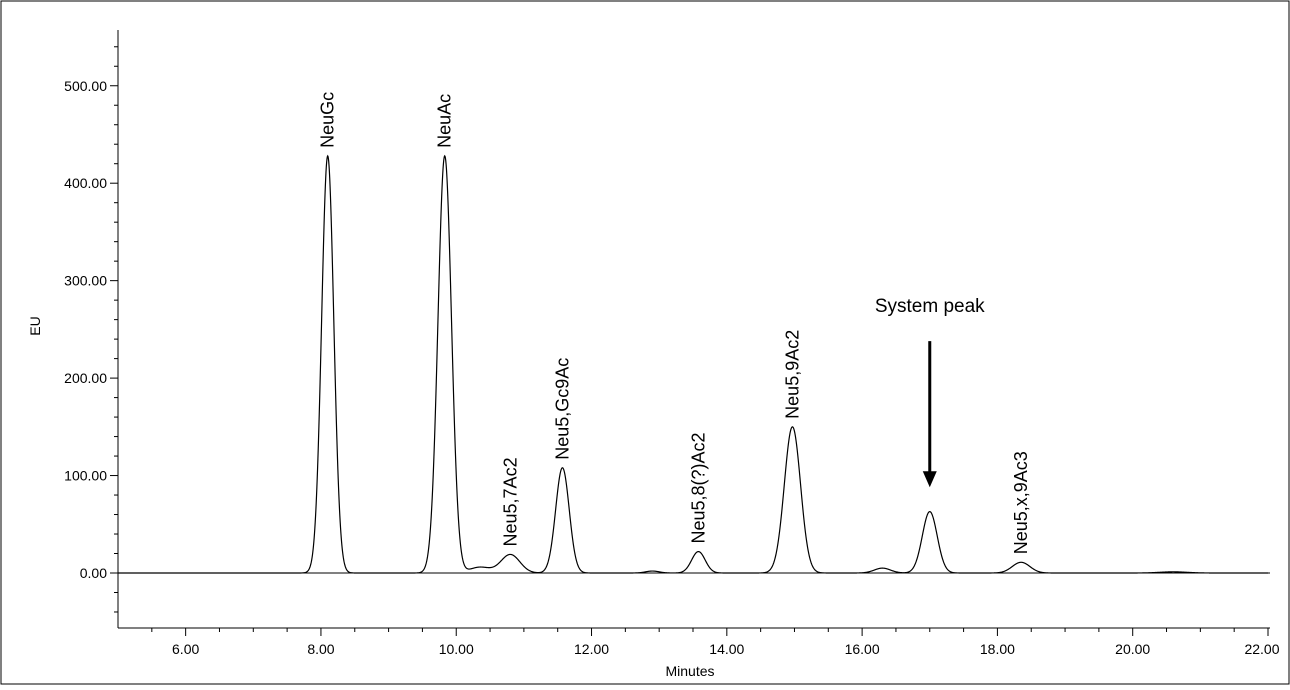 This screenshot has width=1290, height=690. I want to click on y-tick-label: 400.00, so click(85, 183).